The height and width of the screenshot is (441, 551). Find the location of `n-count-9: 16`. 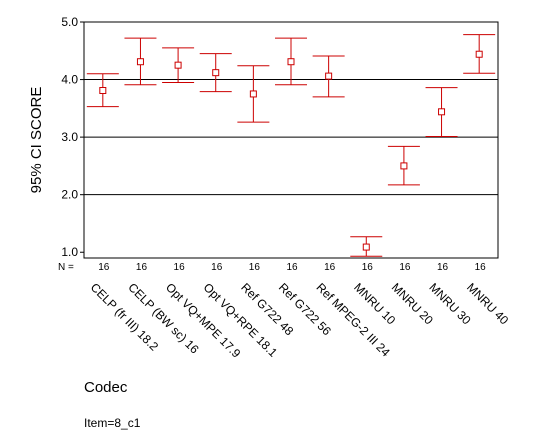

n-count-9: 16 is located at coordinates (405, 267).